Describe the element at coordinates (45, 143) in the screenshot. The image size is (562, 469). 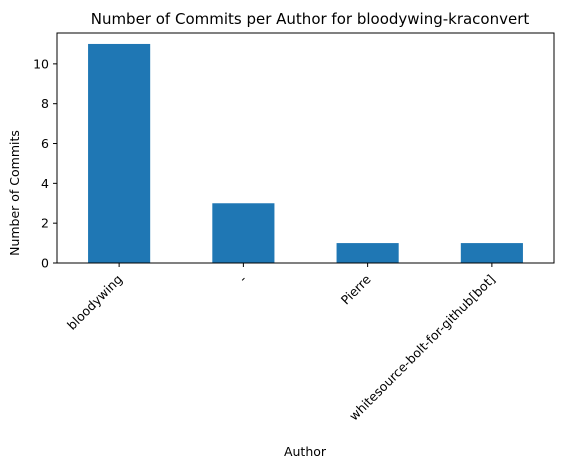
I see `y-tick-label: 6` at that location.